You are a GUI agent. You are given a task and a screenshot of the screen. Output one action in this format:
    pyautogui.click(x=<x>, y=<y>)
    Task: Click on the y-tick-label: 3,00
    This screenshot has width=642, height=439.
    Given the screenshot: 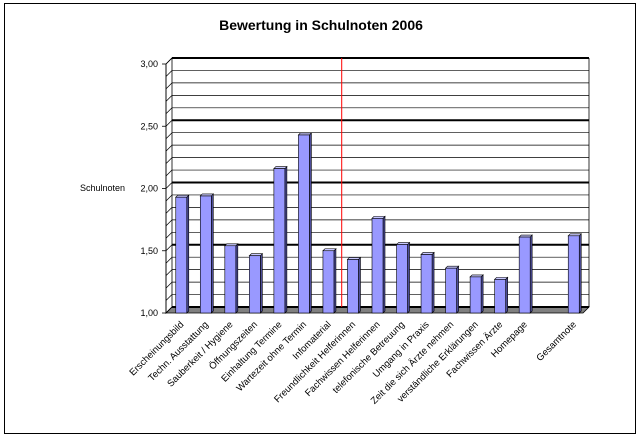 What is the action you would take?
    pyautogui.click(x=149, y=64)
    